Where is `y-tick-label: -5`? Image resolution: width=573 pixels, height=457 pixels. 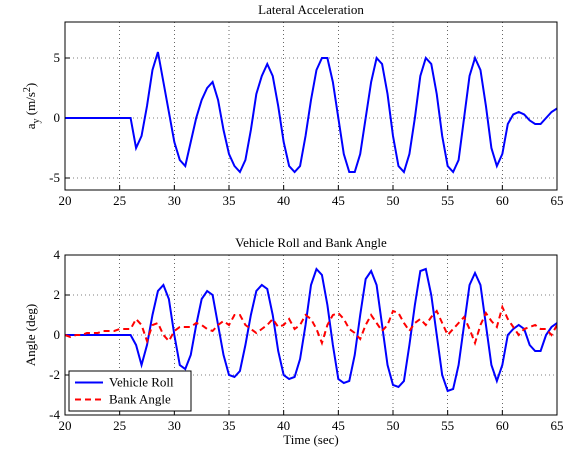 y-tick-label: -5 is located at coordinates (54, 177).